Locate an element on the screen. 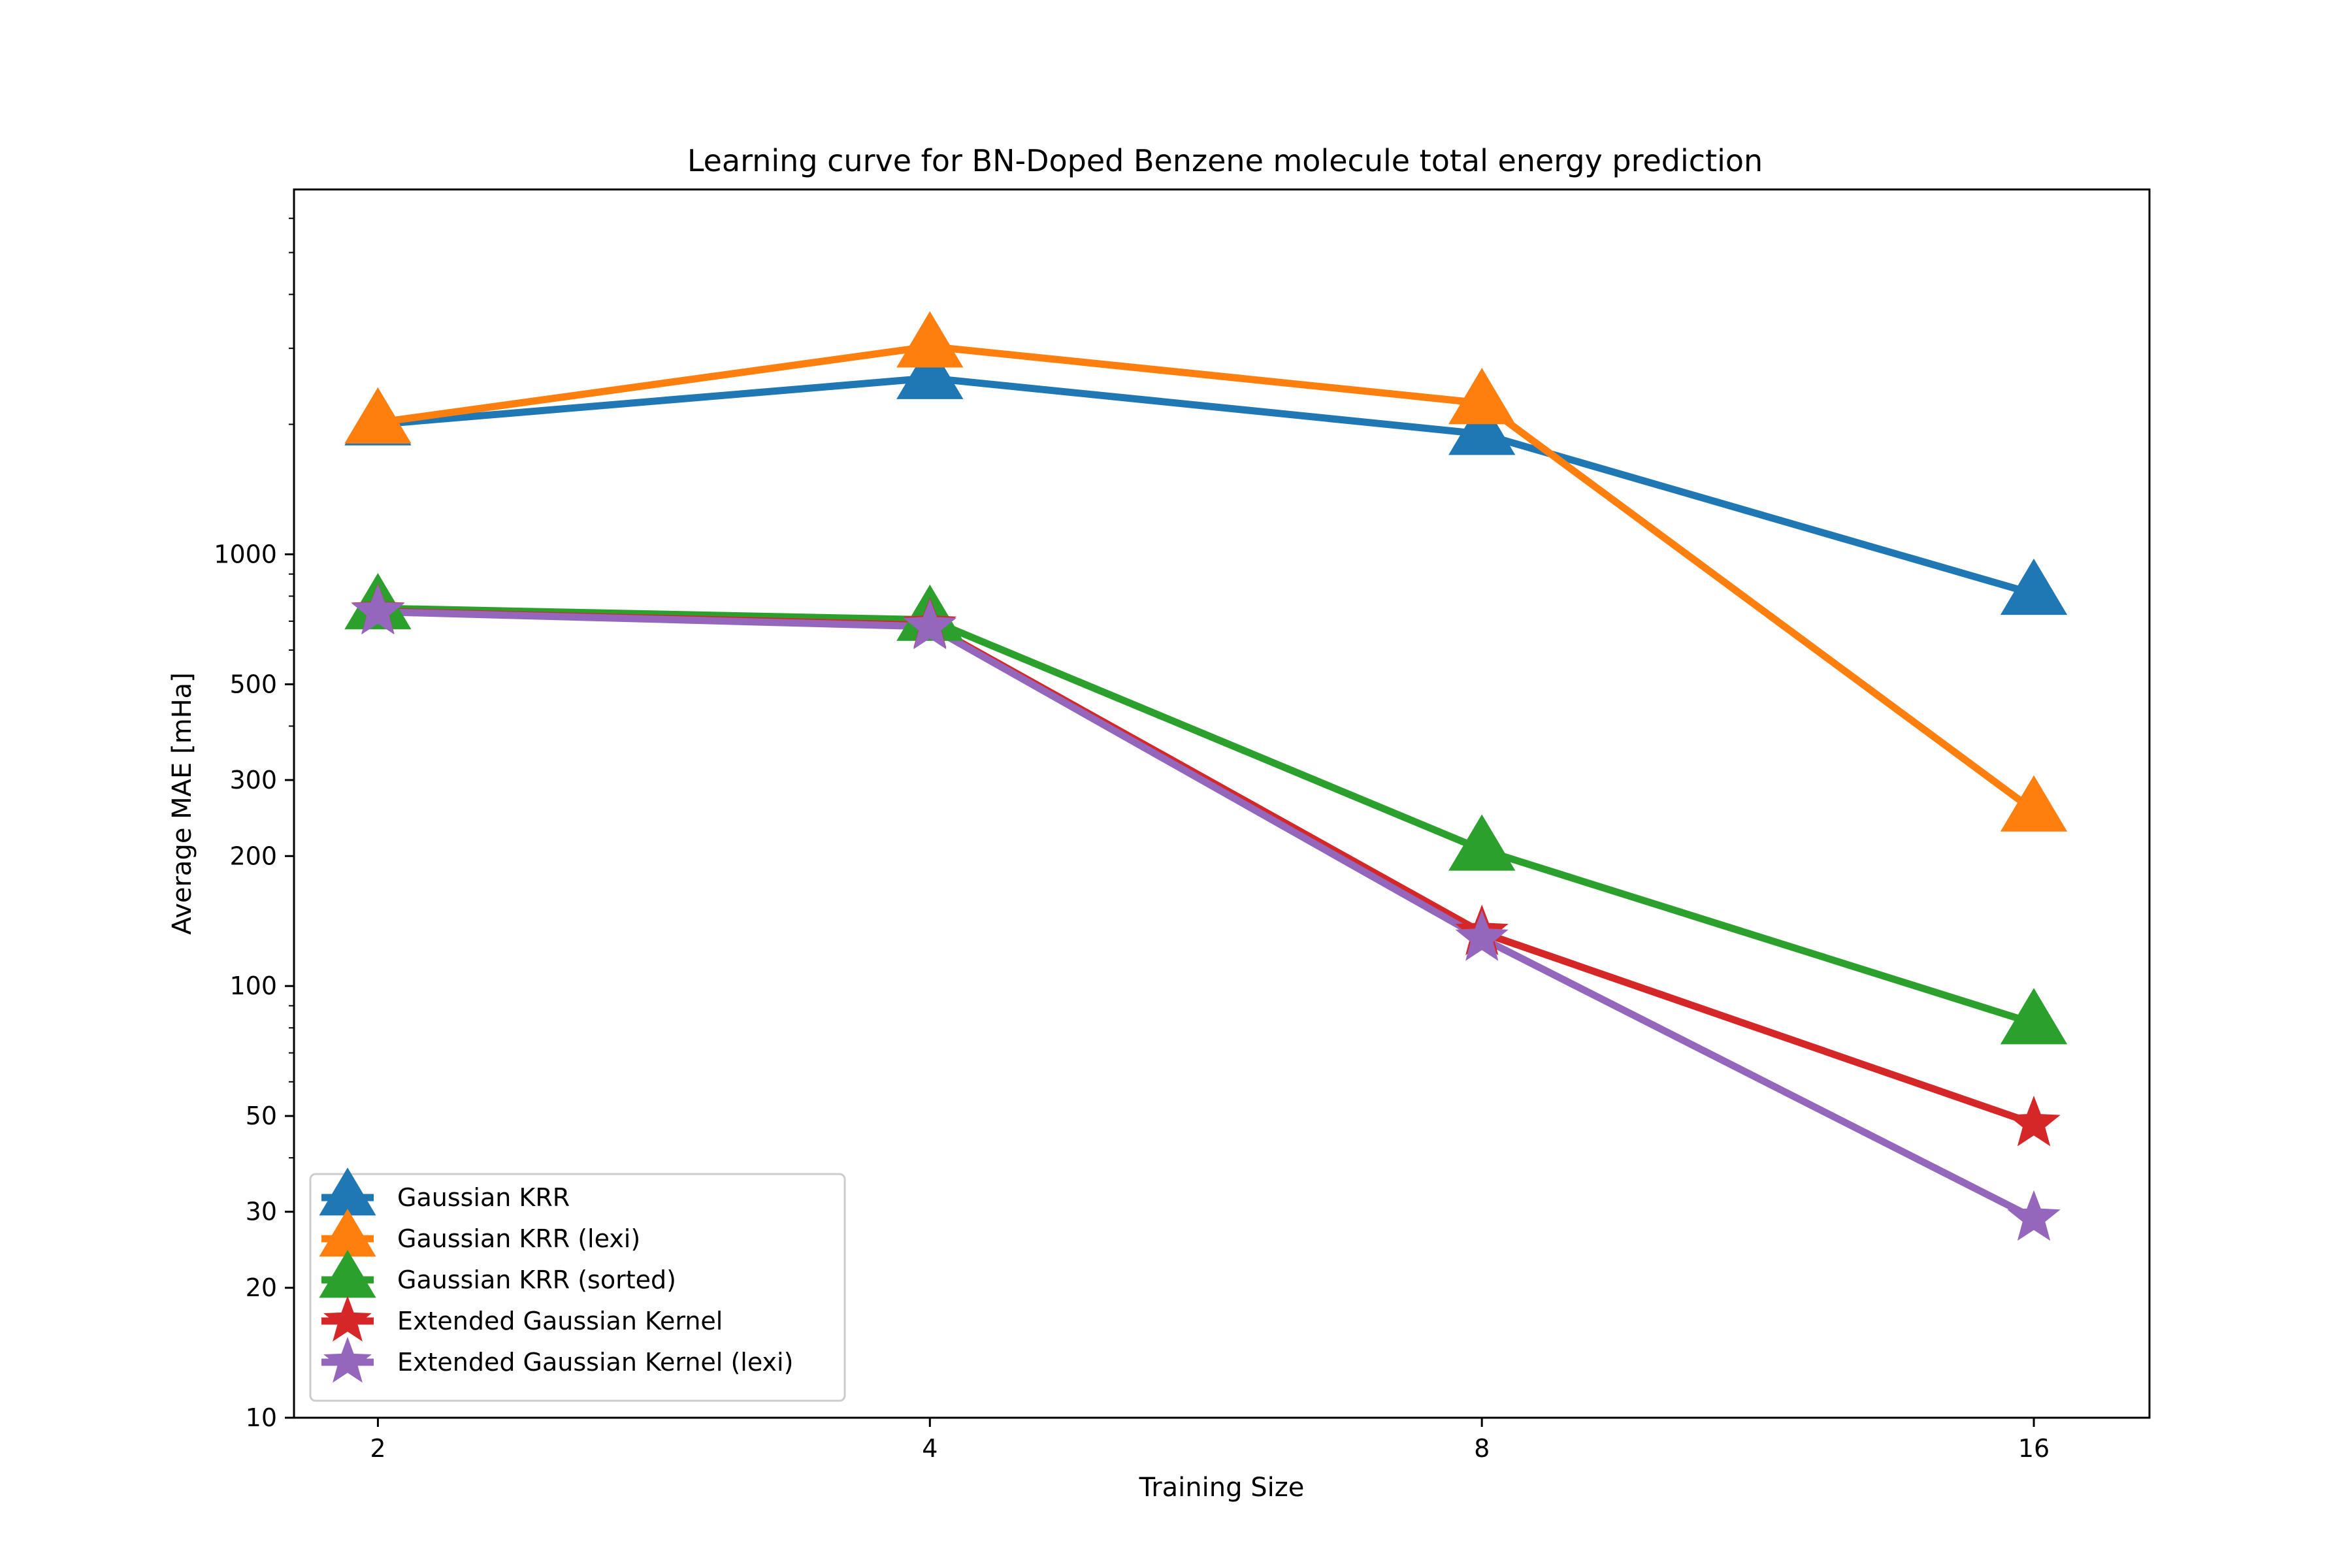 The height and width of the screenshot is (1568, 2352). y-tick-label: 50 is located at coordinates (261, 1116).